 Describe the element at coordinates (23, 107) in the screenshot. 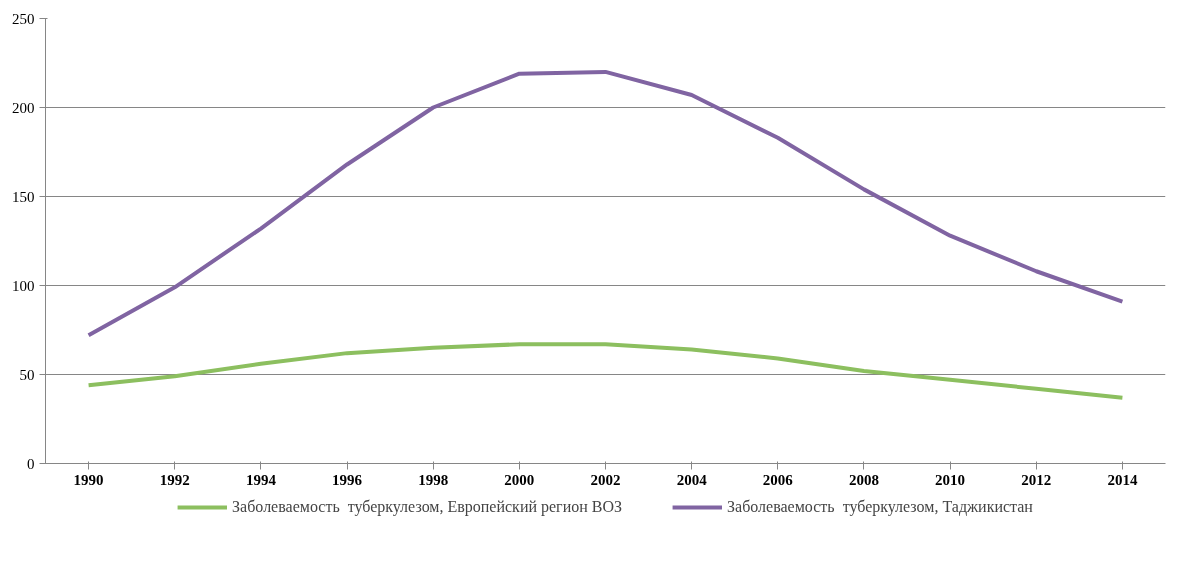

I see `y-tick-label: 200` at that location.